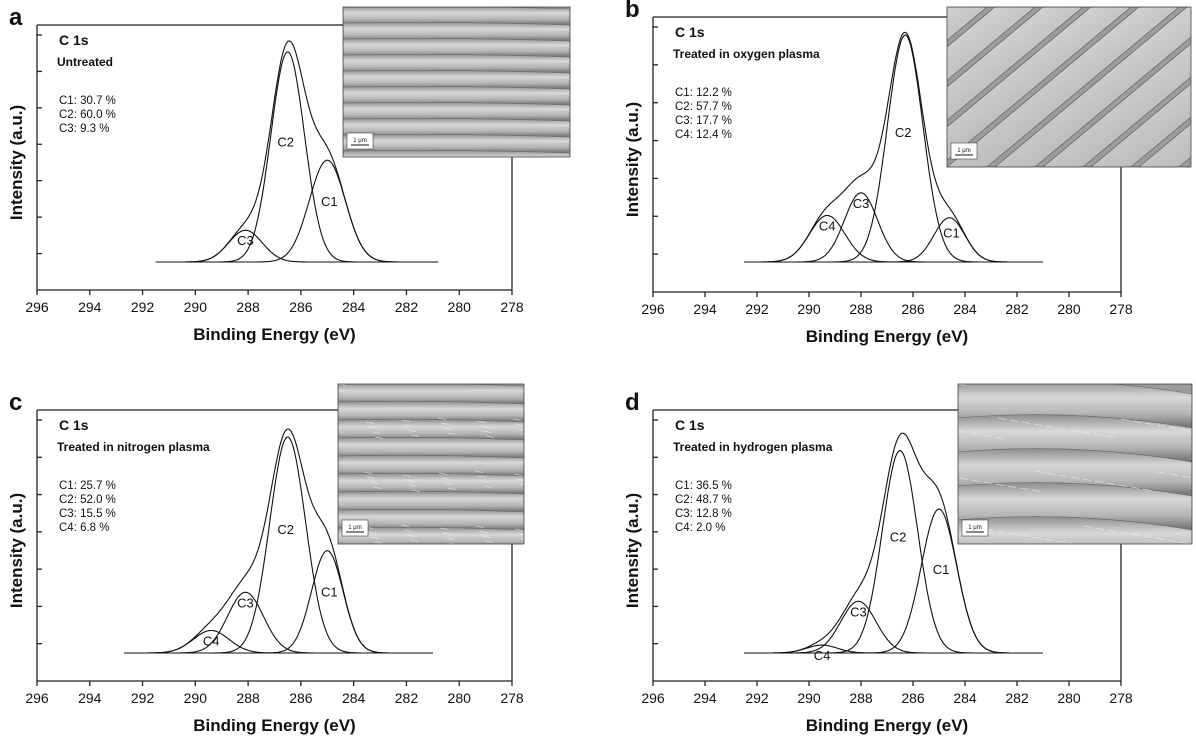  Describe the element at coordinates (84, 129) in the screenshot. I see `composition-line: C3: 9.3 %` at that location.